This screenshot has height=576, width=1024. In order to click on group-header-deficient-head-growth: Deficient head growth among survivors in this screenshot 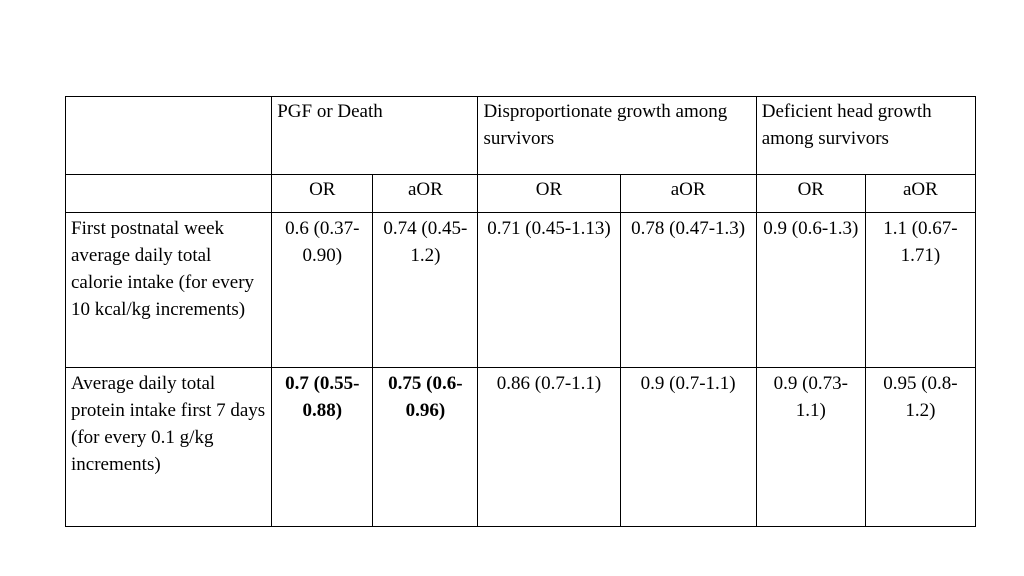, I will do `click(866, 135)`.